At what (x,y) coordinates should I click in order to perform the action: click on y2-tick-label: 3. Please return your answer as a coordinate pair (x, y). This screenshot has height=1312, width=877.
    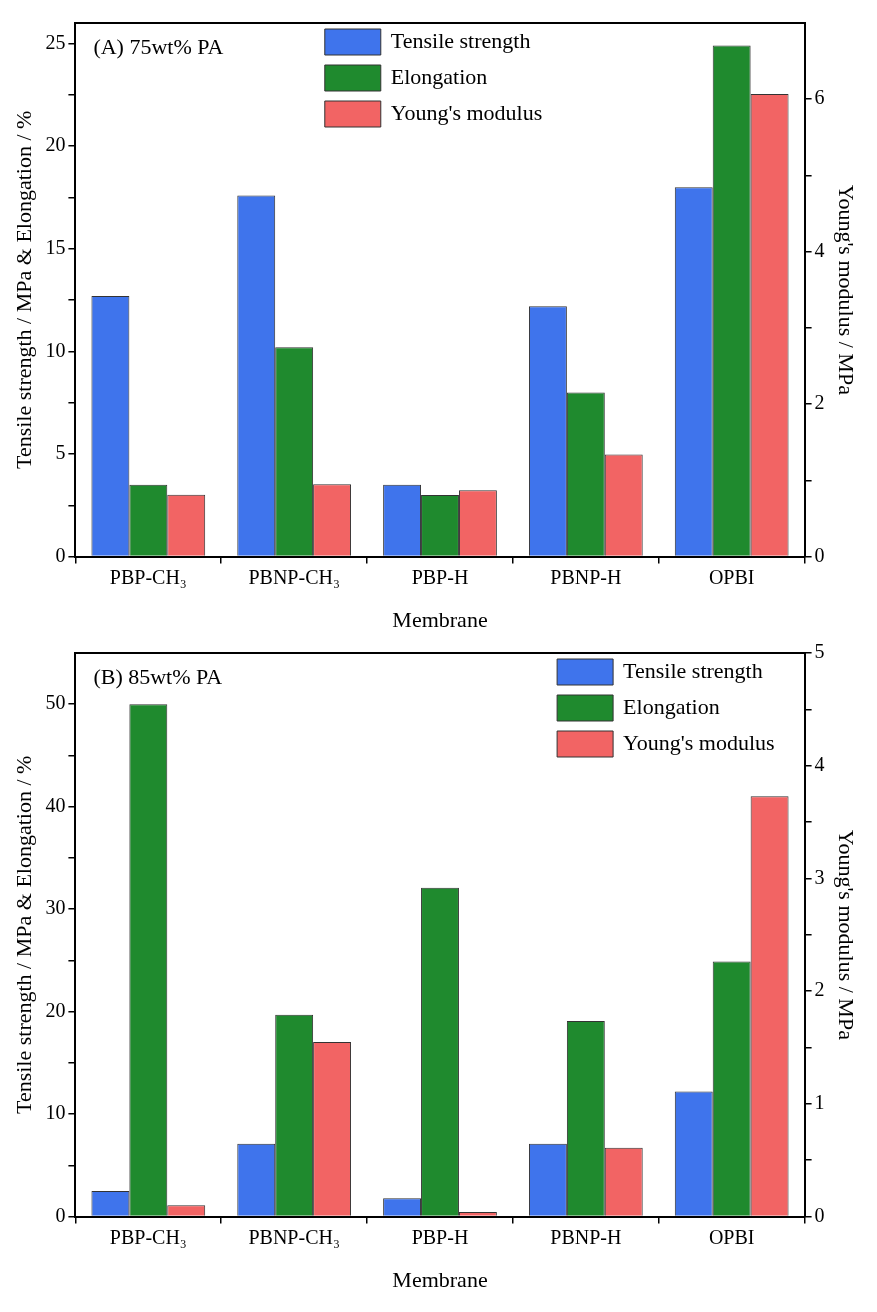
    Looking at the image, I should click on (819, 876).